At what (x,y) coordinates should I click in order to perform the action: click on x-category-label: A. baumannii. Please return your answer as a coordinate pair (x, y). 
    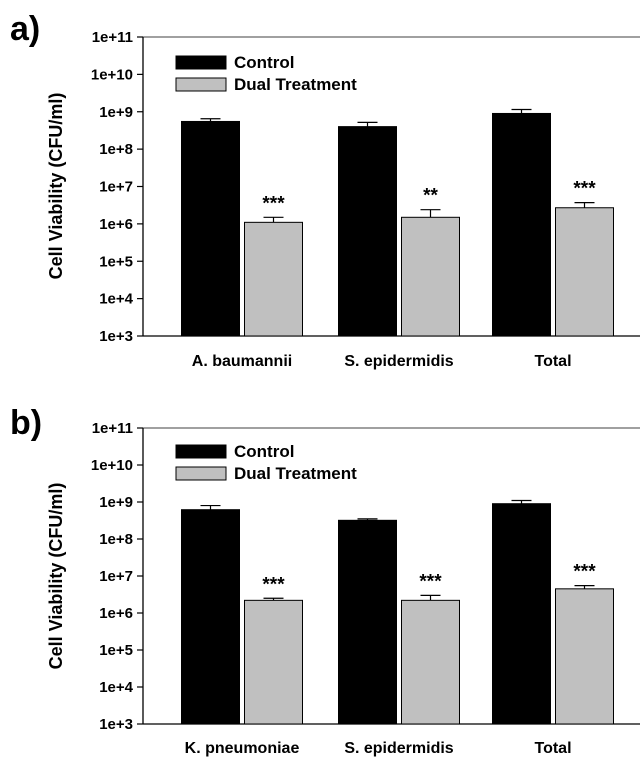
    Looking at the image, I should click on (242, 361).